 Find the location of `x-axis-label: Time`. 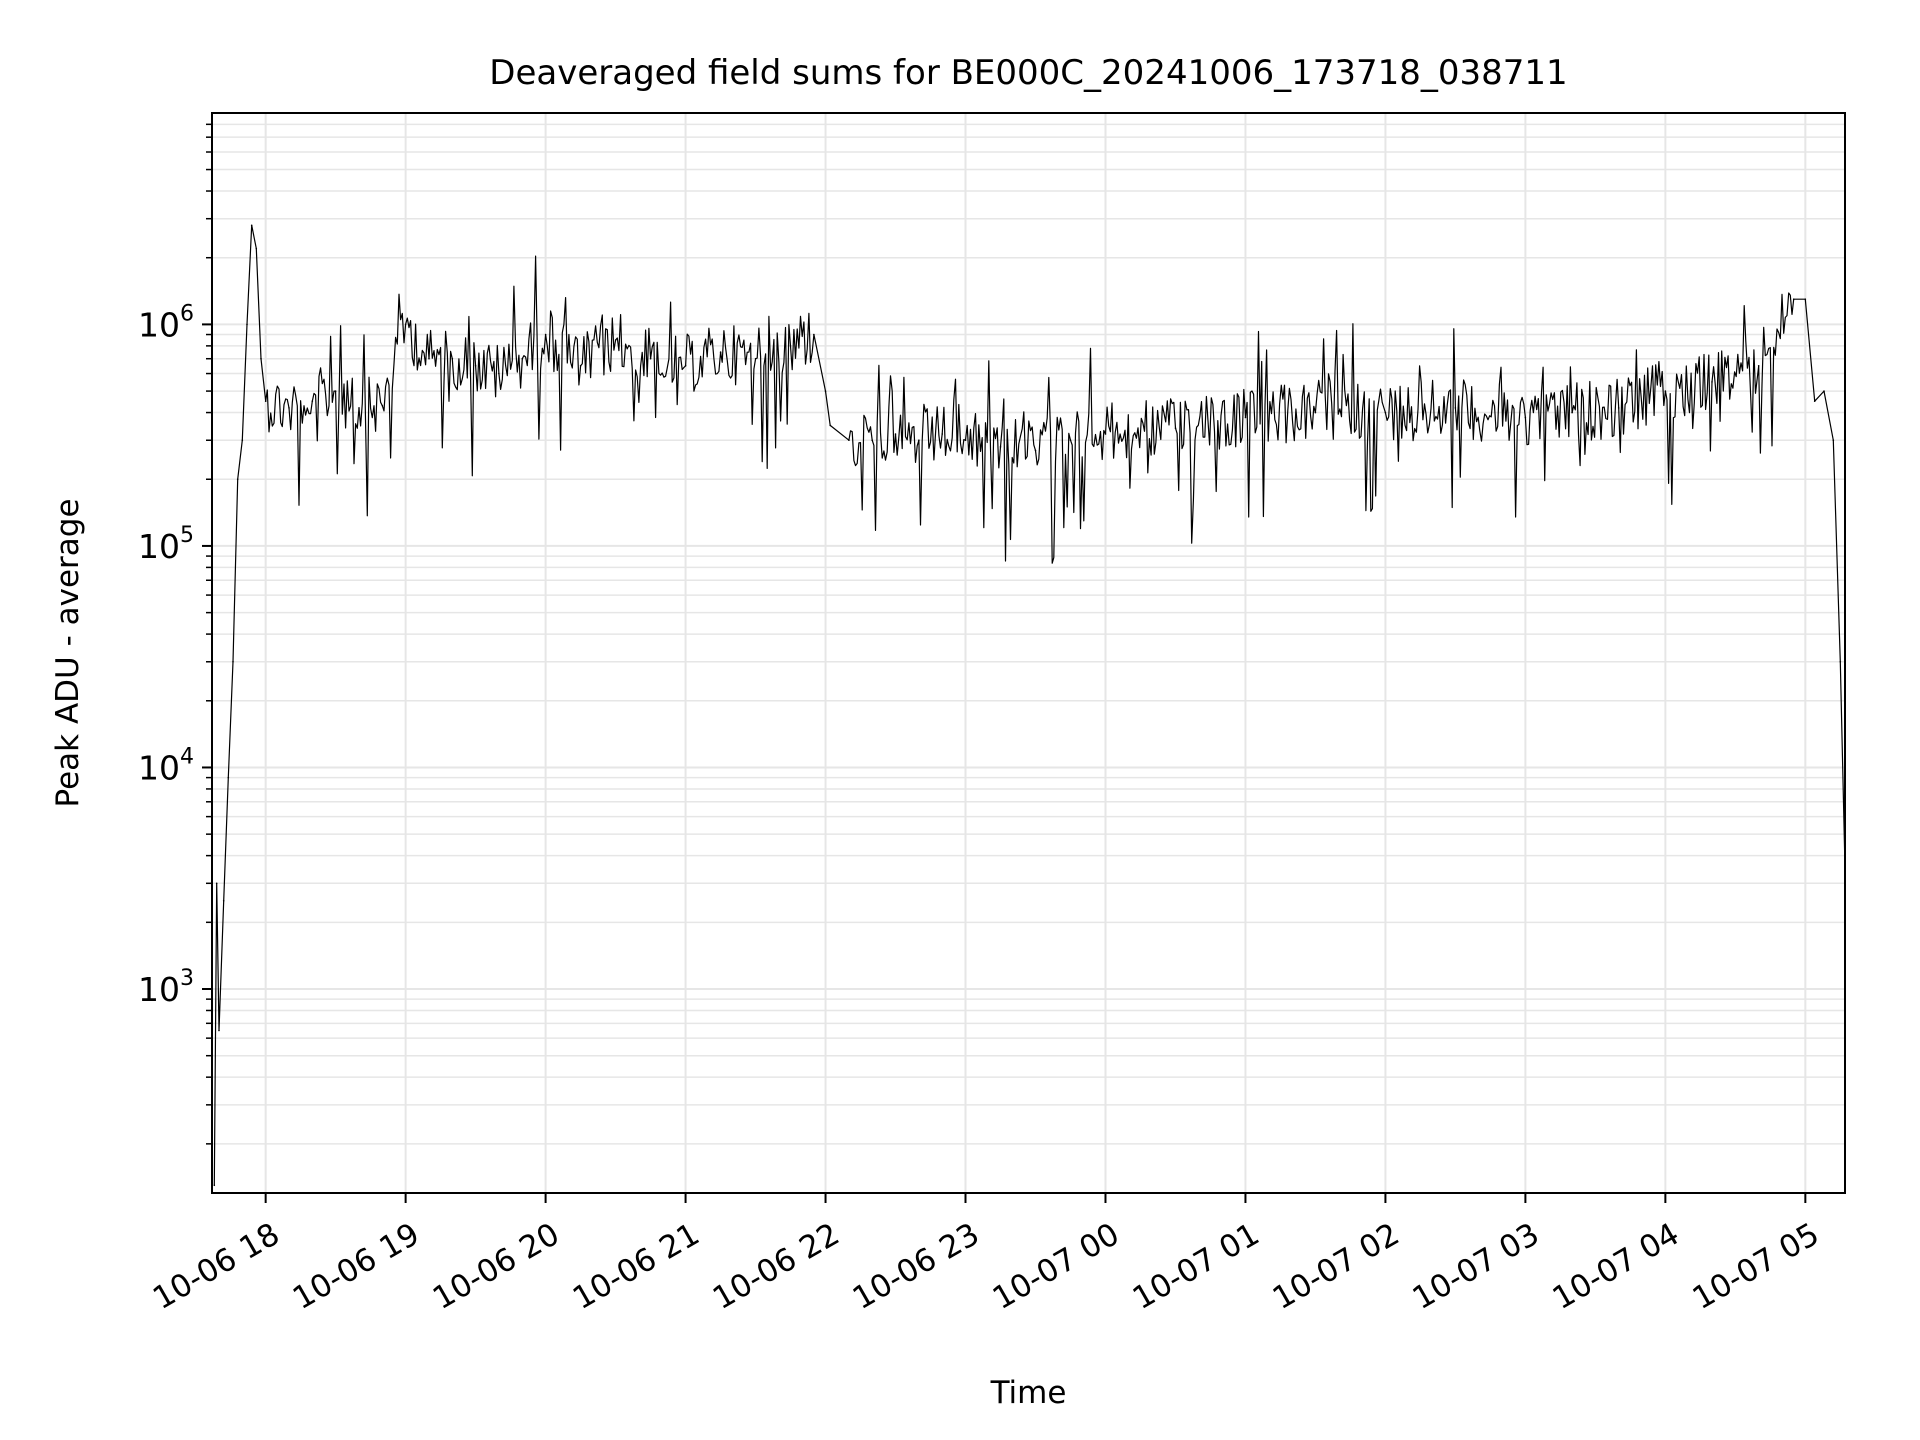

x-axis-label: Time is located at coordinates (1028, 1393).